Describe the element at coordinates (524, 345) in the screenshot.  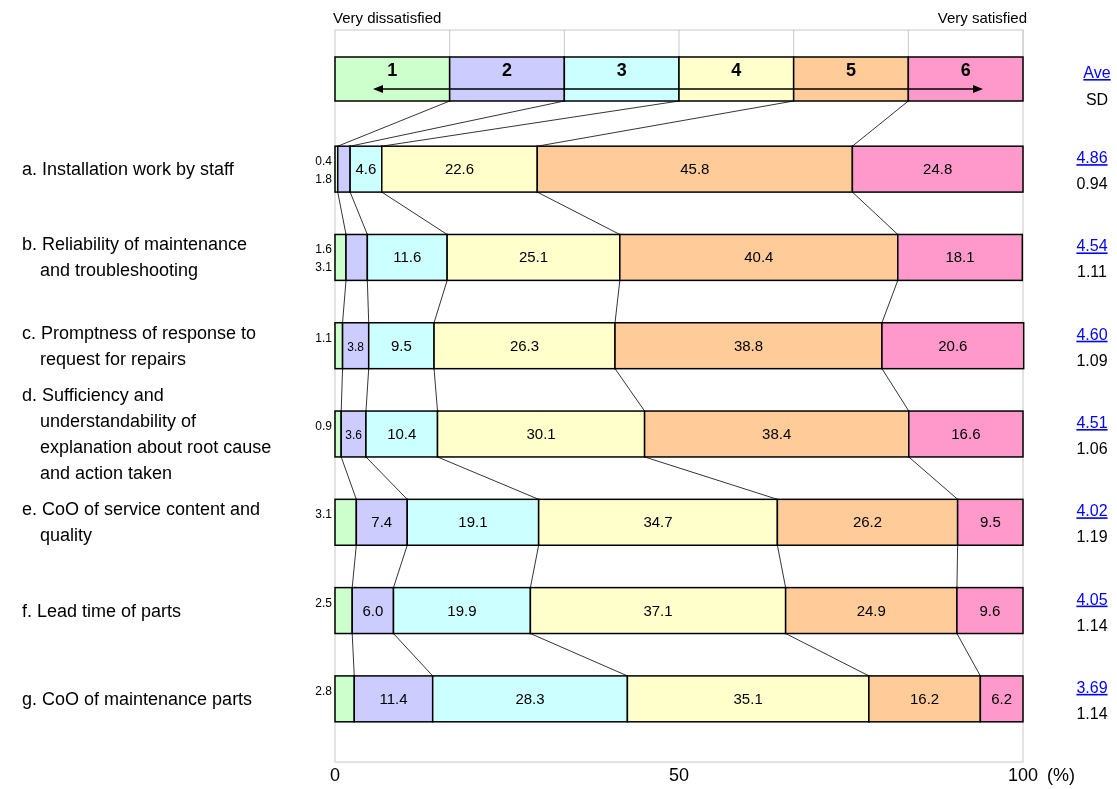
I see `data-label: 26.3` at that location.